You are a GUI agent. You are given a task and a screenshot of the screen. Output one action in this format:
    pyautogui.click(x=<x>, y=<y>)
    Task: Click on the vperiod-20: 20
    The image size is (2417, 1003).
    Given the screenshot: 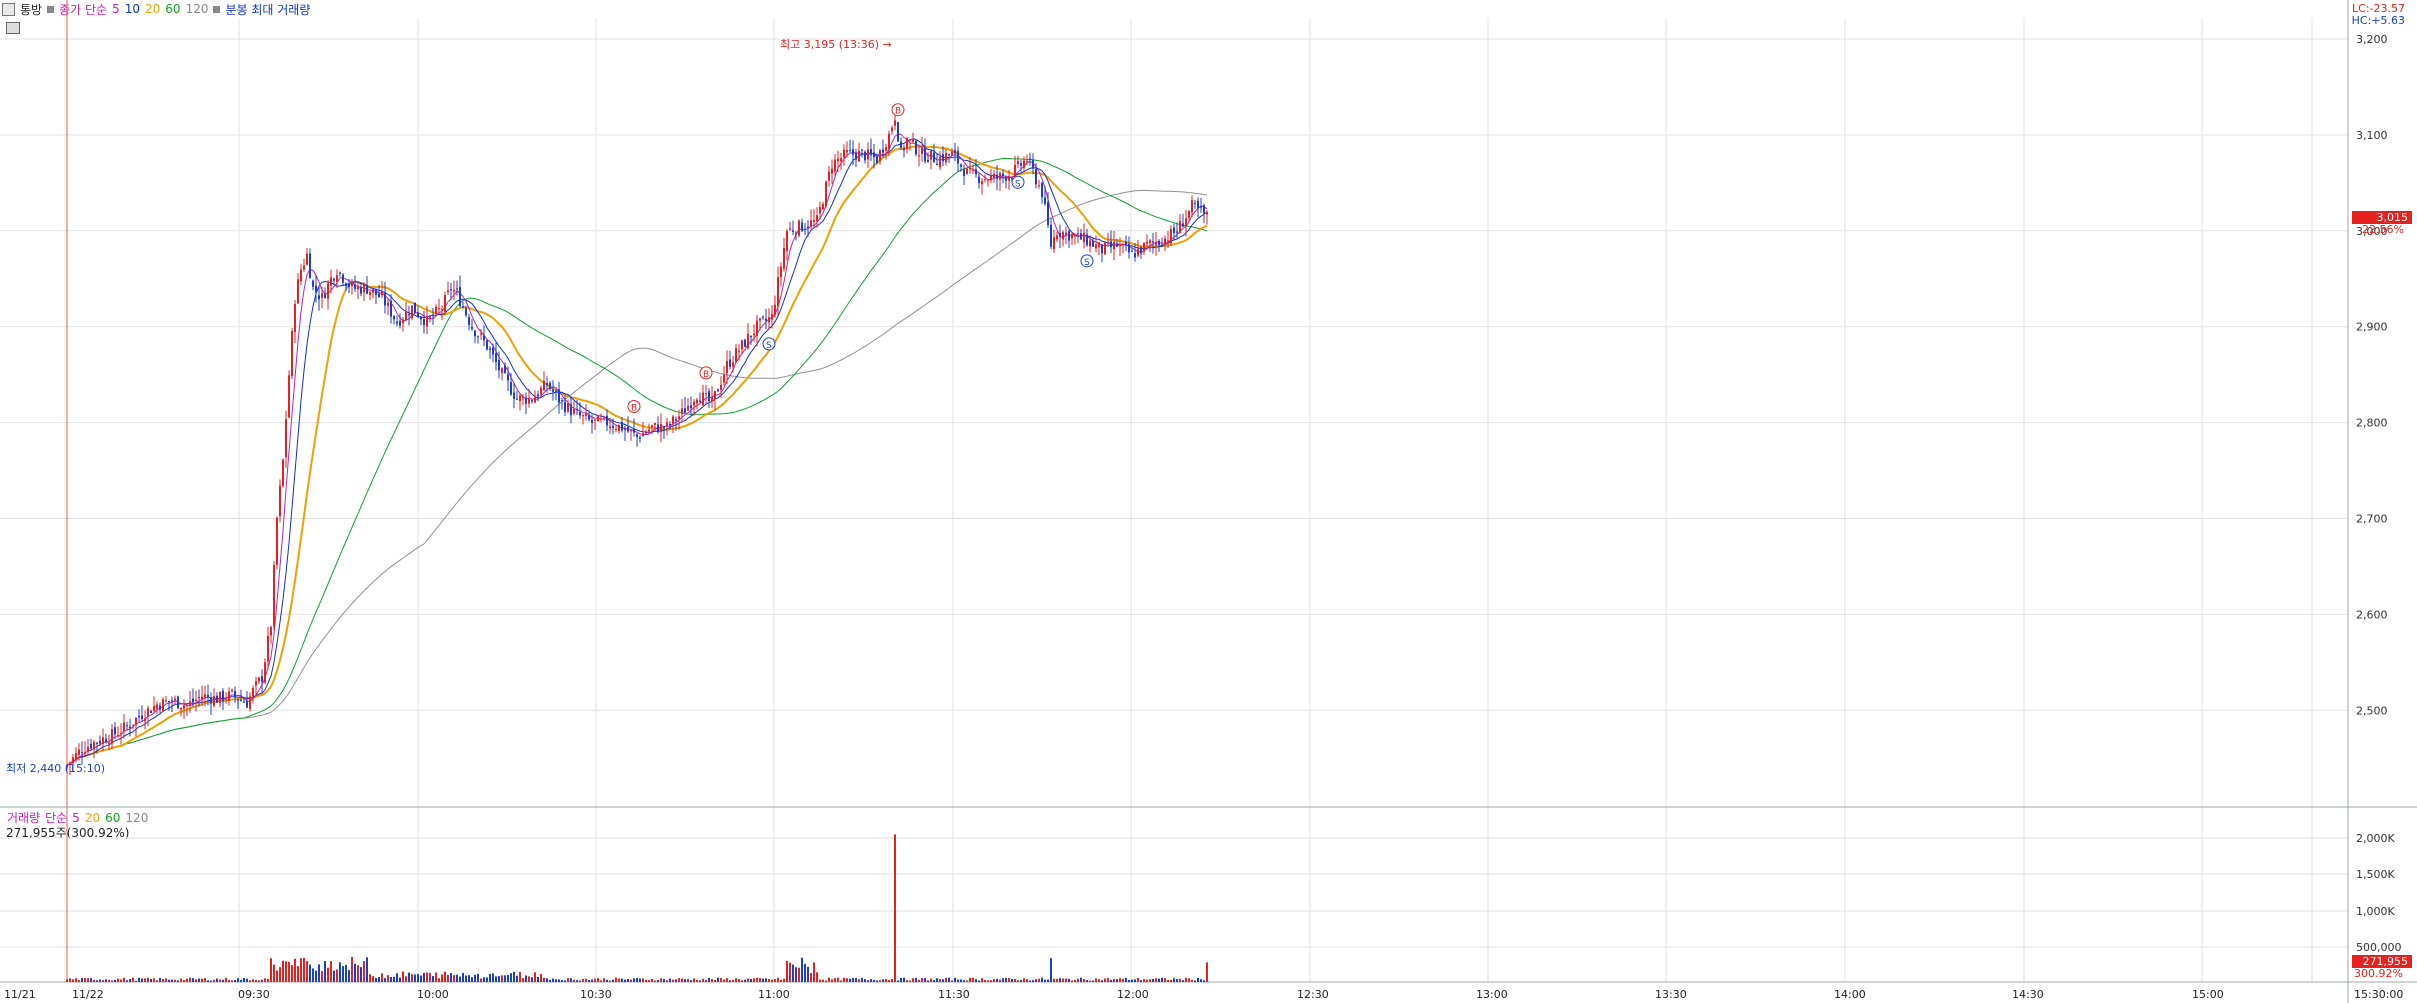 What is the action you would take?
    pyautogui.click(x=92, y=817)
    